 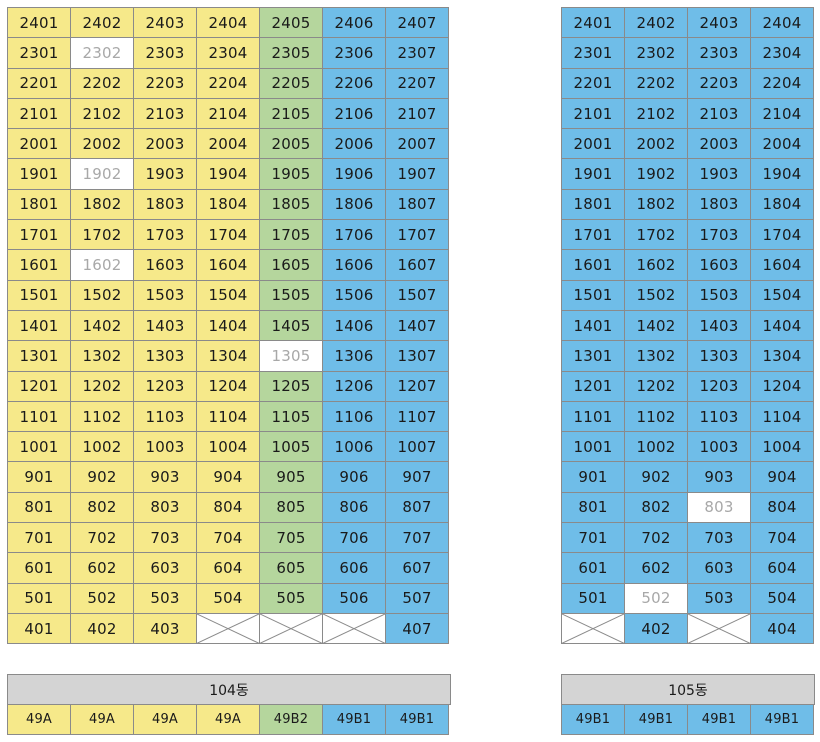 I want to click on unit-cell: 1403, so click(x=719, y=326).